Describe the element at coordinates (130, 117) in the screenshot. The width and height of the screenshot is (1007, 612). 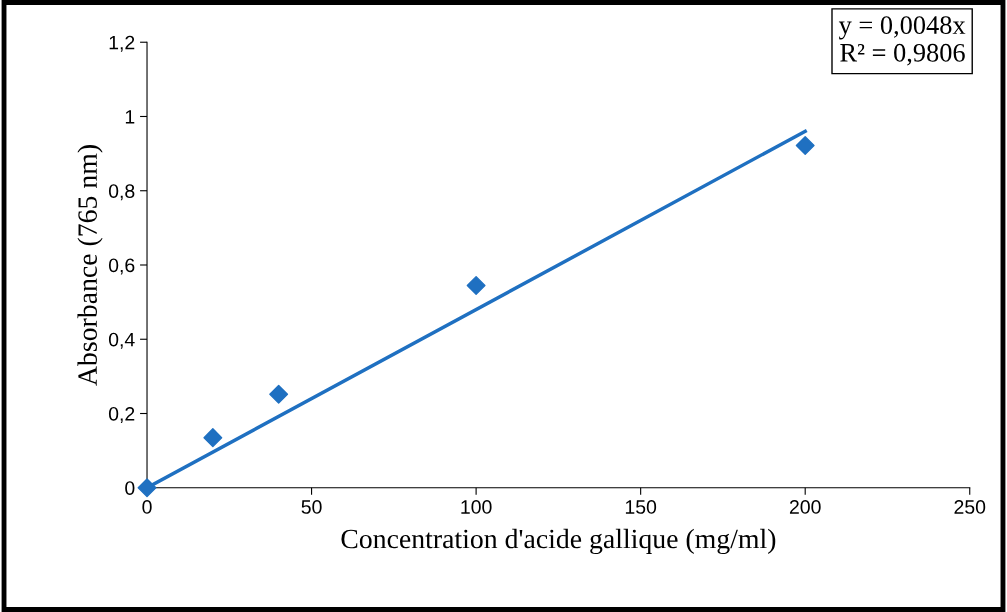
I see `y-tick-label: 1` at that location.